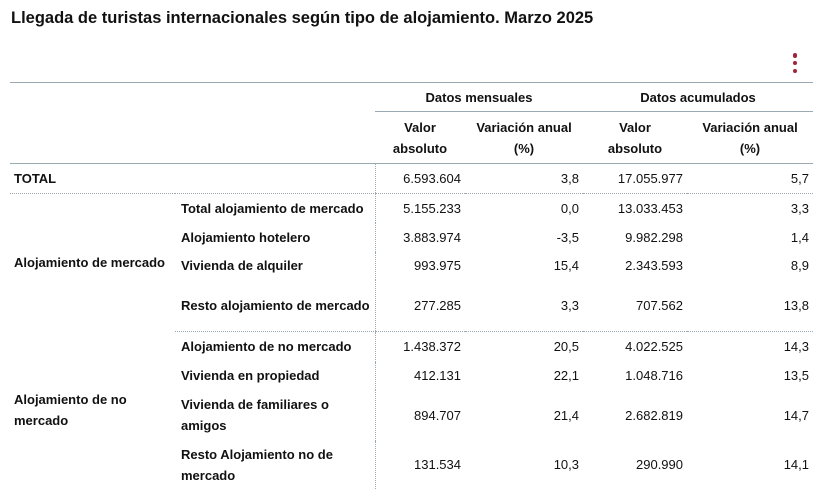  I want to click on cell-monthly-value: 5.155.233, so click(419, 208).